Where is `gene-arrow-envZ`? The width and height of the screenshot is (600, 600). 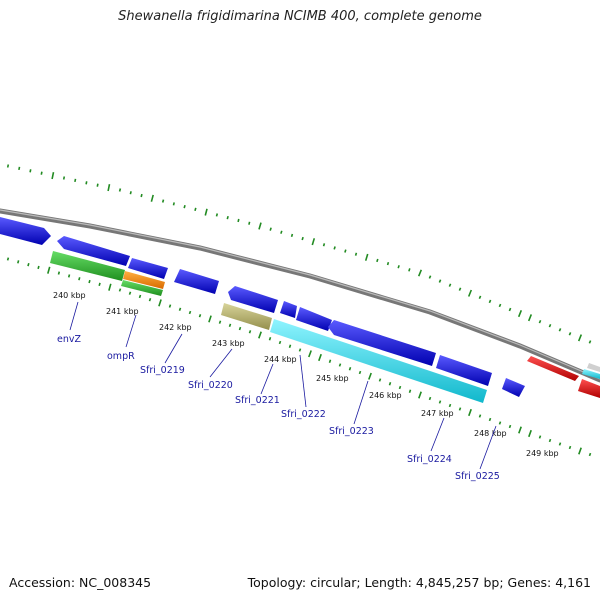 gene-arrow-envZ is located at coordinates (93, 251).